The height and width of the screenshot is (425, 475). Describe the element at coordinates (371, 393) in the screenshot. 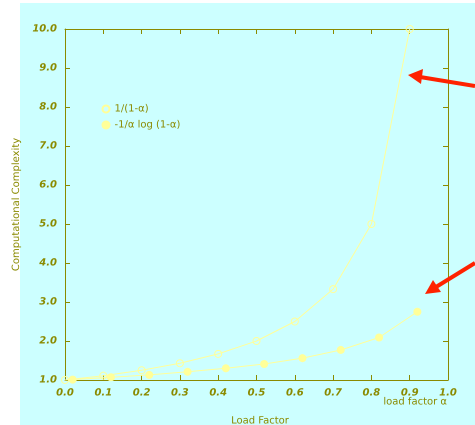

I see `x-tick-label: 0.8` at that location.